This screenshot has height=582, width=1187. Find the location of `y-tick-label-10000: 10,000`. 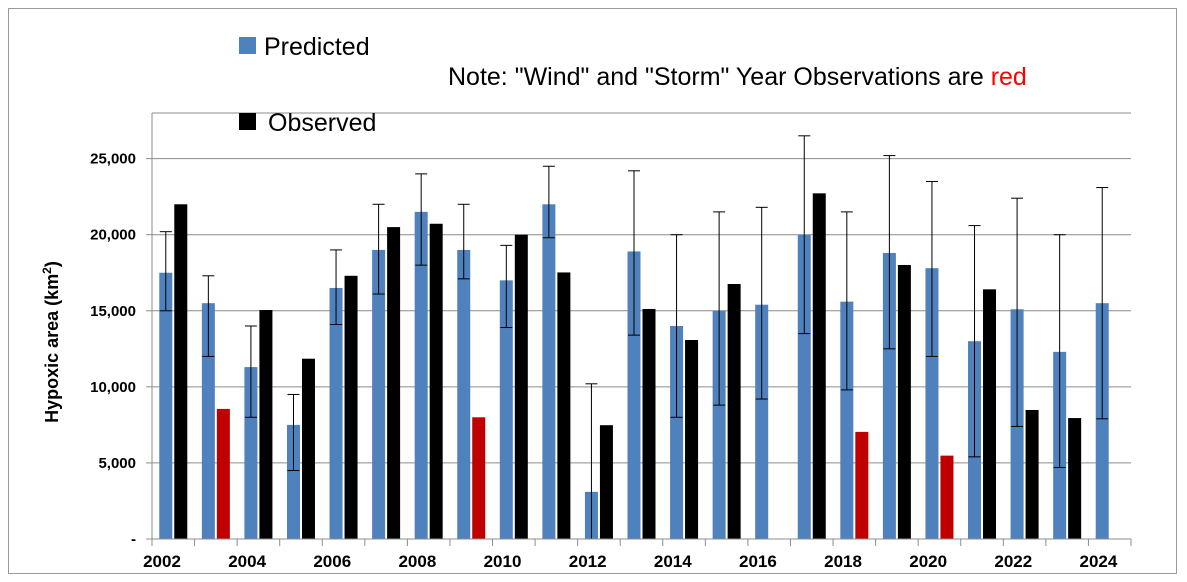

y-tick-label-10000: 10,000 is located at coordinates (113, 387).